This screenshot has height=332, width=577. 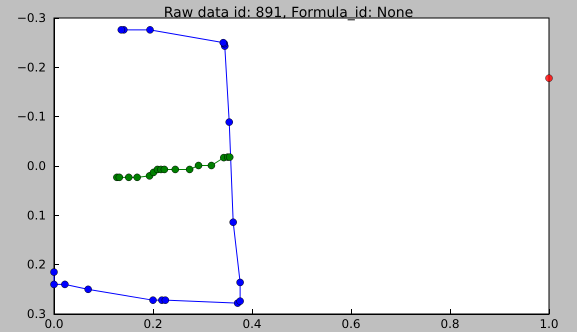 What do you see at coordinates (36, 215) in the screenshot?
I see `y-tick-label: 0.1` at bounding box center [36, 215].